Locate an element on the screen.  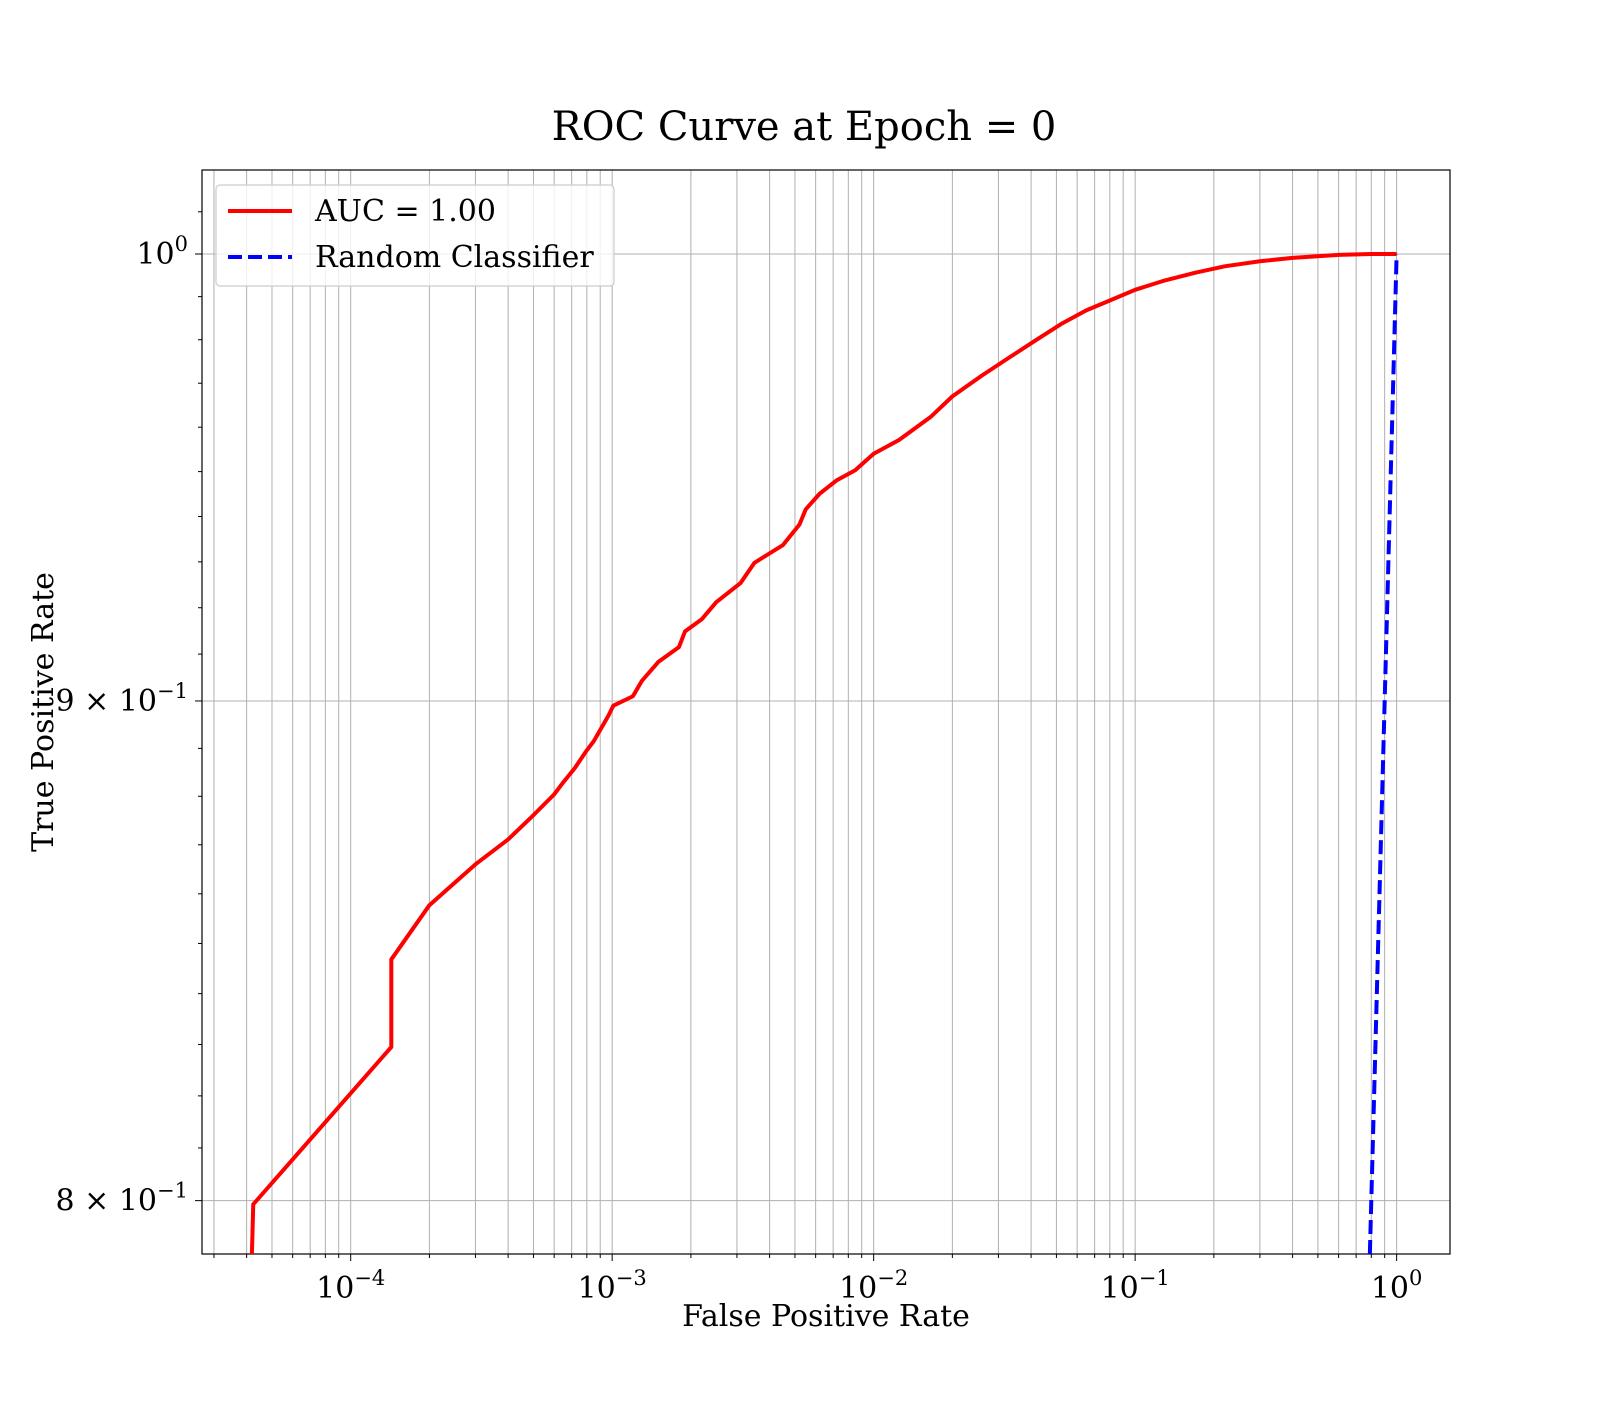
legend: AUC = 1.00 Random Classifier is located at coordinates (415, 235).